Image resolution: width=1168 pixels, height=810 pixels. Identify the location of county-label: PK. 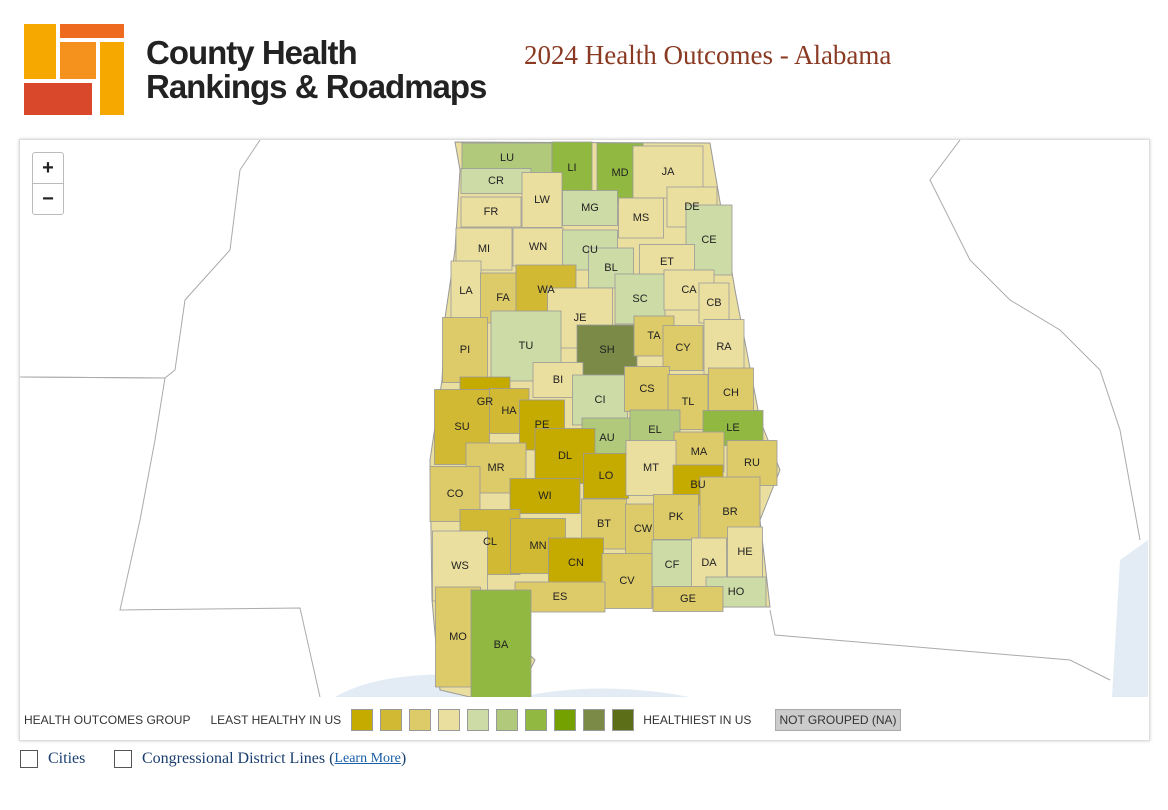
(676, 517).